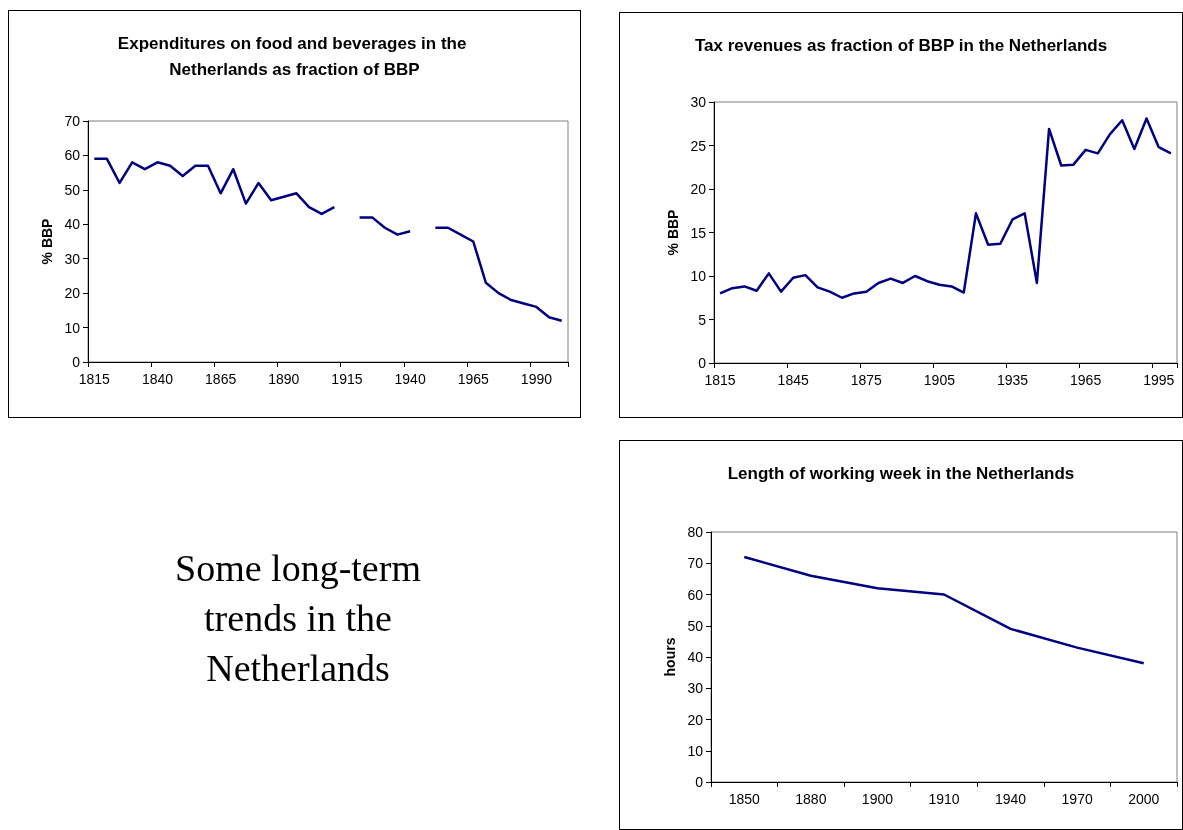  Describe the element at coordinates (866, 380) in the screenshot. I see `x-tick-label: 1875` at that location.